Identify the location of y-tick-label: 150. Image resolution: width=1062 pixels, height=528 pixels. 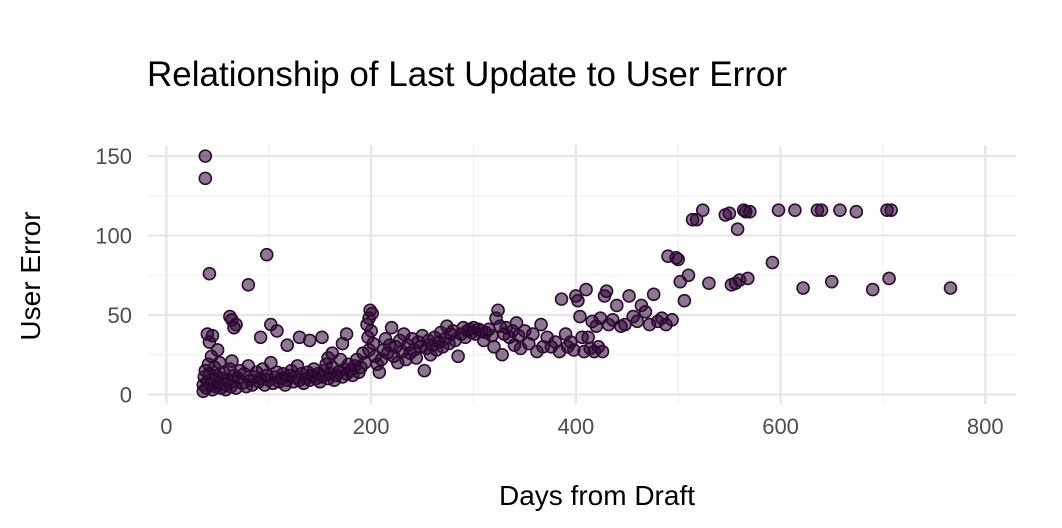
(113, 156).